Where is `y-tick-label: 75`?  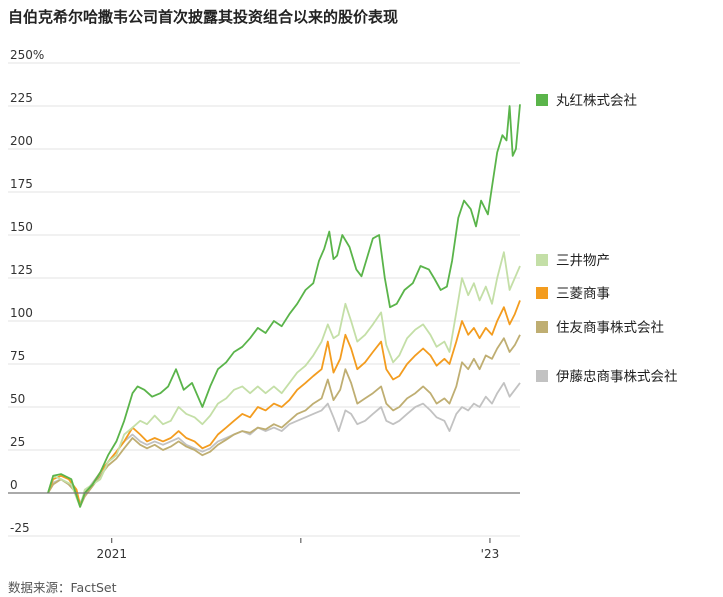 y-tick-label: 75 is located at coordinates (17, 356).